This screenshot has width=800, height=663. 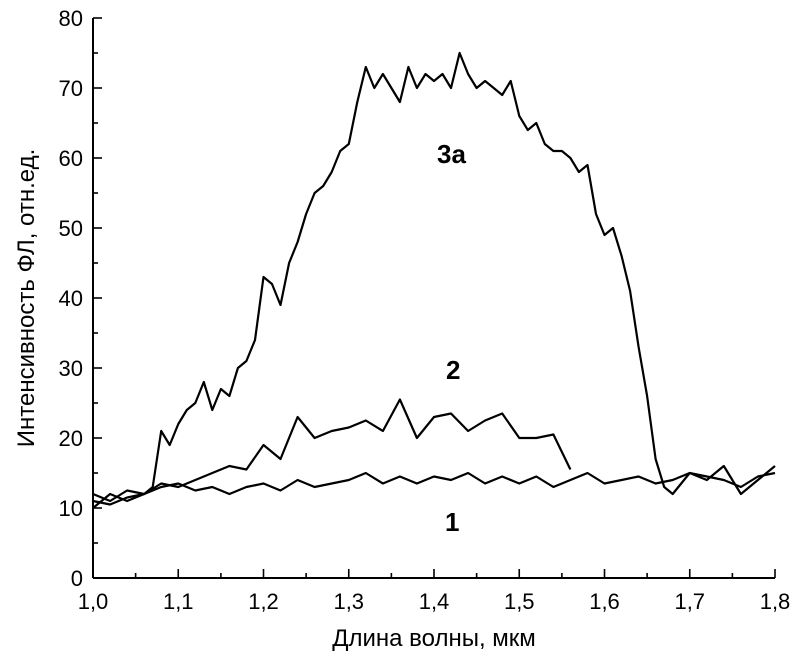 What do you see at coordinates (71, 298) in the screenshot?
I see `y-tick-label: 40` at bounding box center [71, 298].